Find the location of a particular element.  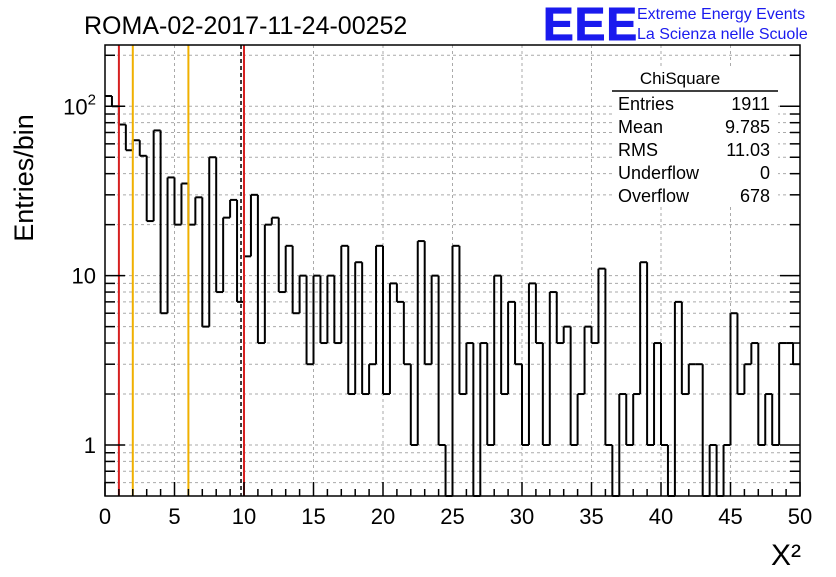

stats-label: Mean is located at coordinates (640, 127).